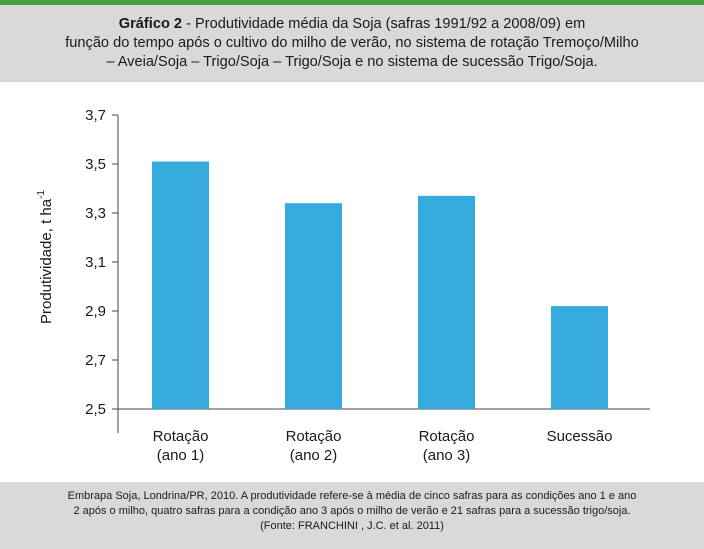 The width and height of the screenshot is (704, 549). I want to click on x-tick-label: Rotação (ano 2), so click(314, 446).